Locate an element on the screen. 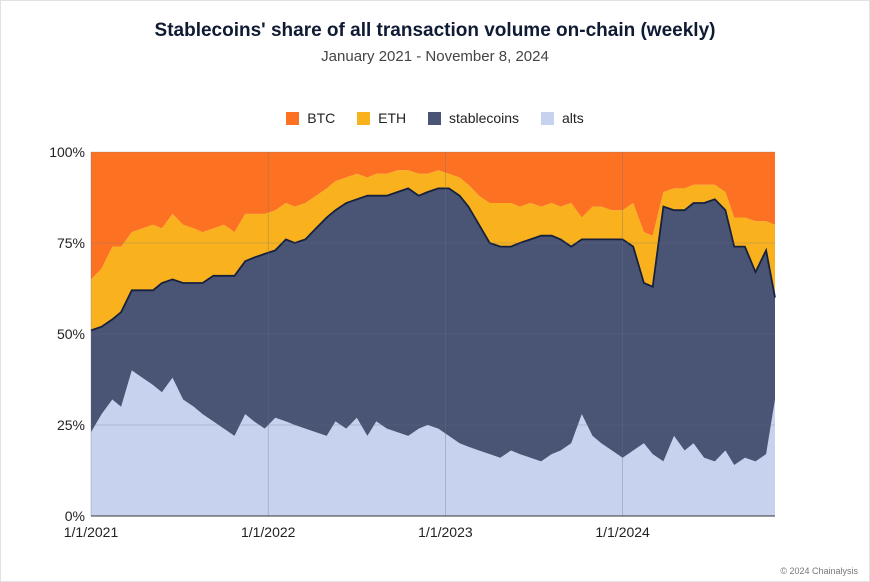 The width and height of the screenshot is (870, 582). x-tick-label: 1/1/2021 is located at coordinates (91, 532).